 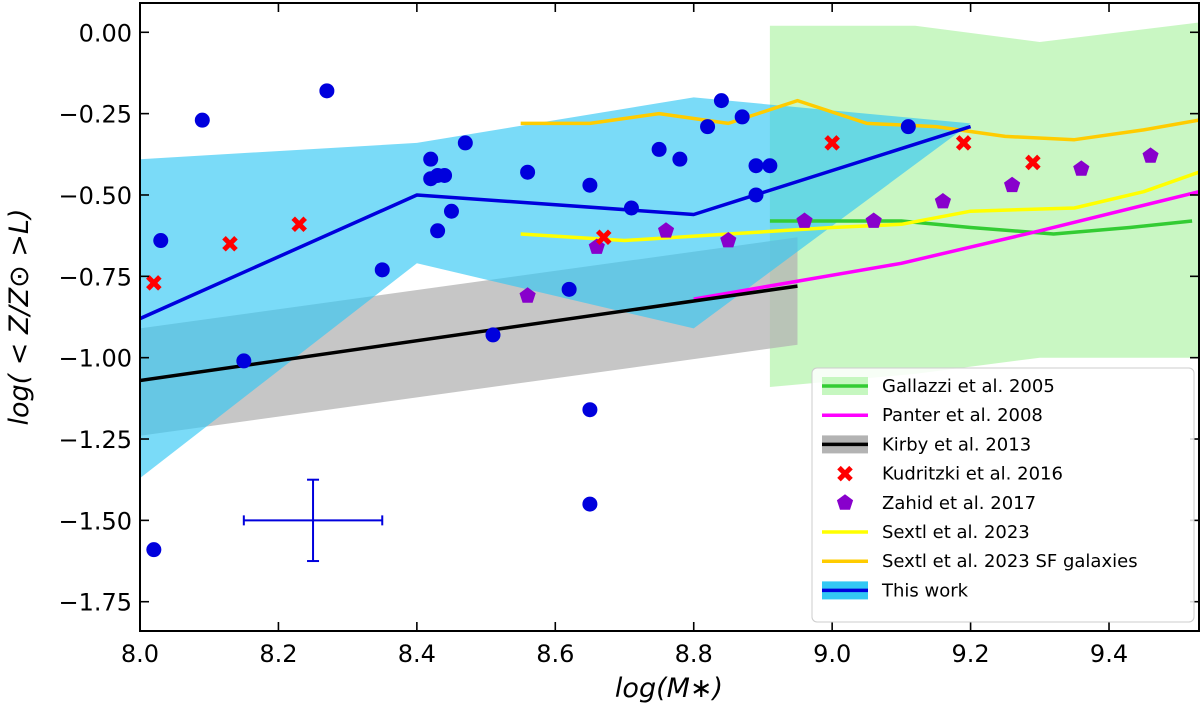 What do you see at coordinates (1109, 654) in the screenshot?
I see `x-tick-label: 9.4` at bounding box center [1109, 654].